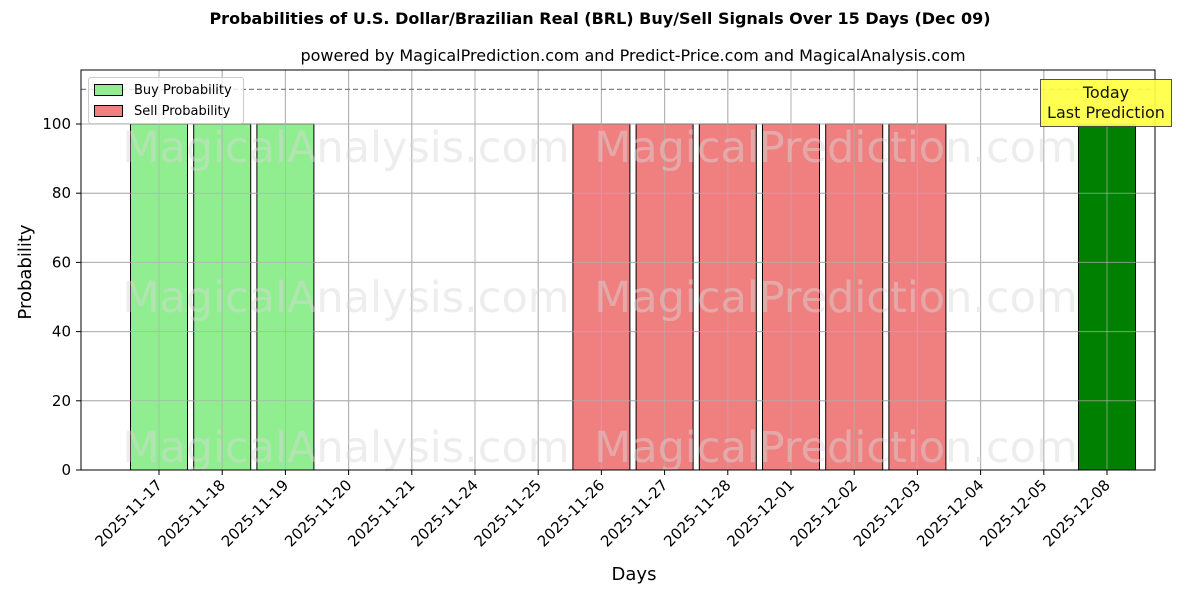 The height and width of the screenshot is (600, 1200). I want to click on x-tick-label: 2025-11-24, so click(444, 513).